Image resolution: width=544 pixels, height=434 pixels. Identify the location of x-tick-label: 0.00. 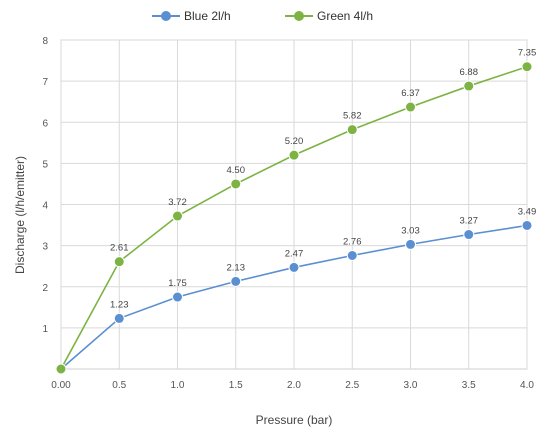
(61, 385).